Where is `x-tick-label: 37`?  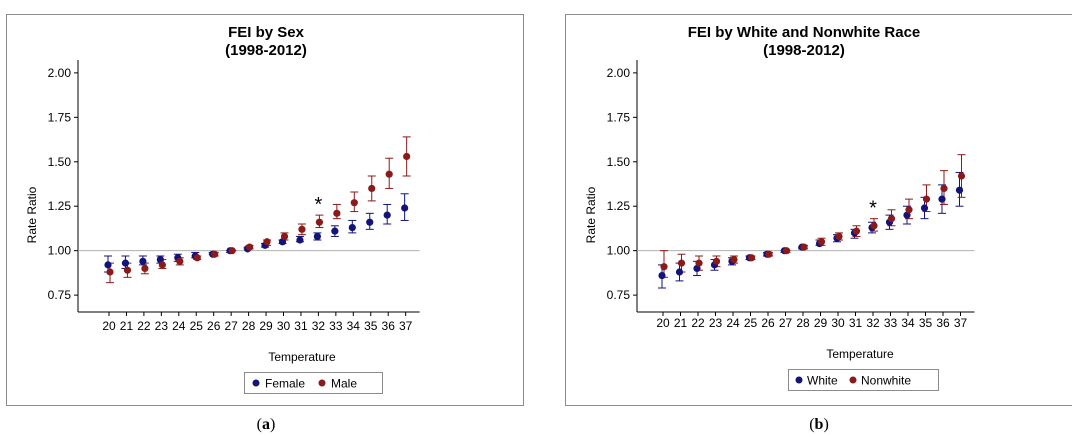
x-tick-label: 37 is located at coordinates (406, 326).